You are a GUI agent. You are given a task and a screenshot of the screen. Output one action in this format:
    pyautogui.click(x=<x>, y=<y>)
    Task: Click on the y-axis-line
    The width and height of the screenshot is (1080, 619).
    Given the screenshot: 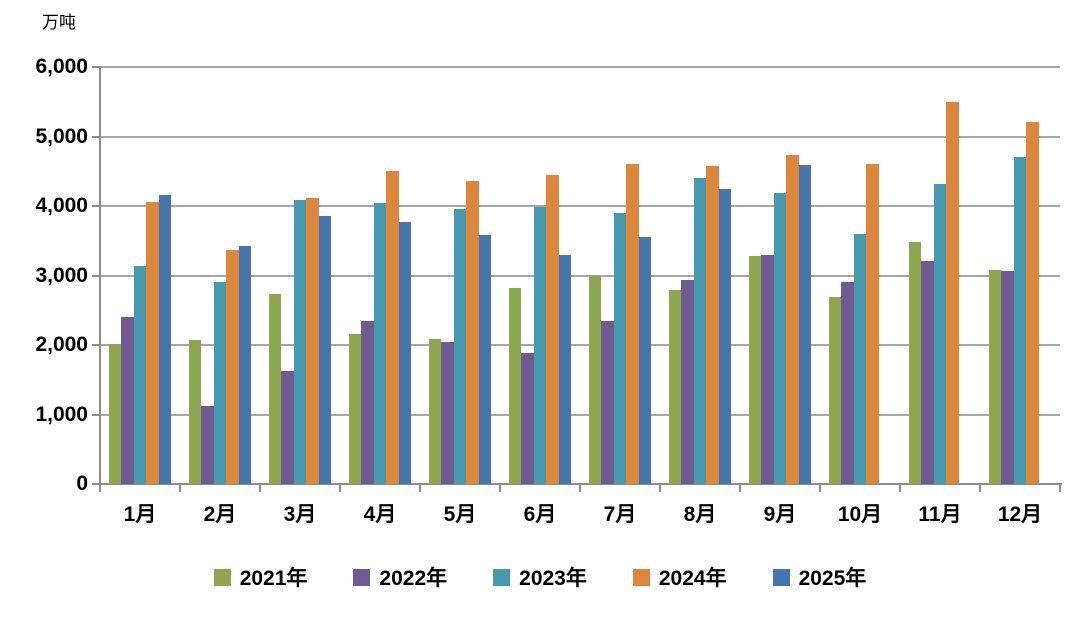 What is the action you would take?
    pyautogui.click(x=100, y=278)
    